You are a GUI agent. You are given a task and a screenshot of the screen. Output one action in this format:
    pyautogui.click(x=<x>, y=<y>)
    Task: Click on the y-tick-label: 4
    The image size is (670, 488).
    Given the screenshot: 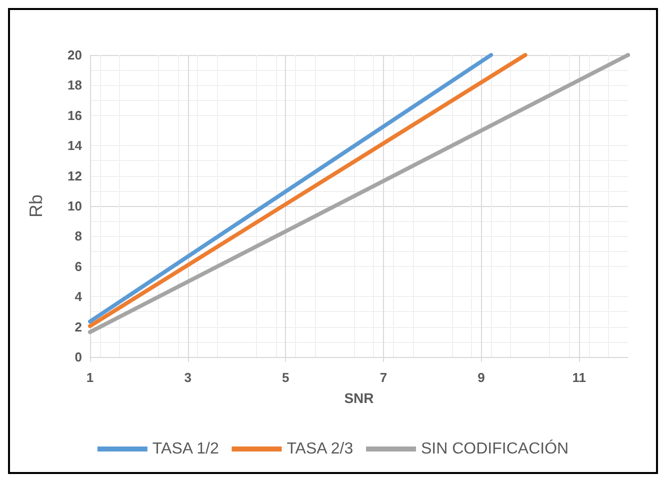 What is the action you would take?
    pyautogui.click(x=78, y=296)
    